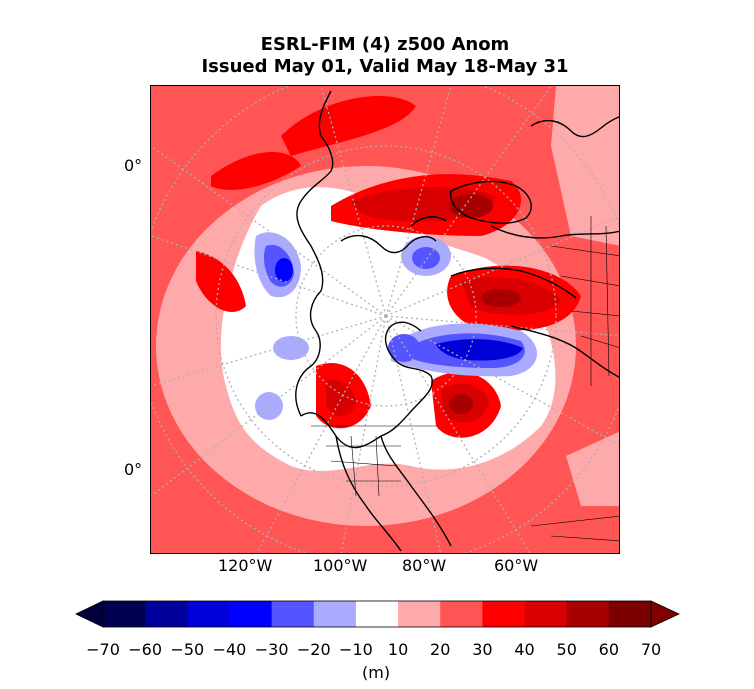 The image size is (754, 689). Describe the element at coordinates (229, 649) in the screenshot. I see `colorbar-tick-label: −40` at that location.